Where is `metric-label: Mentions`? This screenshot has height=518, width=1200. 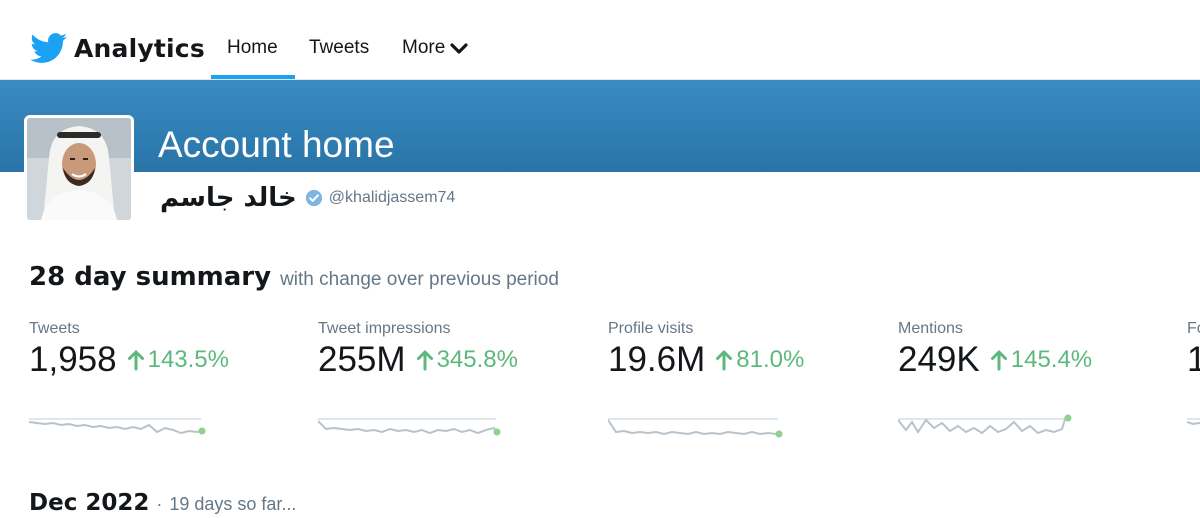
metric-label: Mentions is located at coordinates (930, 328).